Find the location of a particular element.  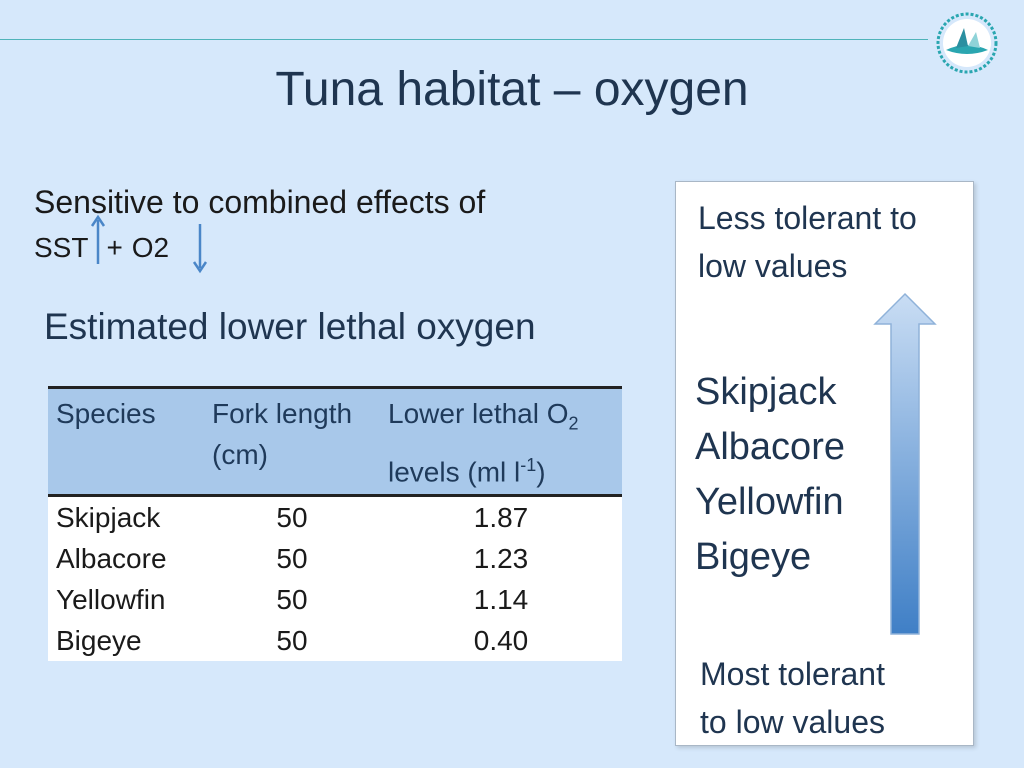

cell-species: Skipjack is located at coordinates (126, 516).